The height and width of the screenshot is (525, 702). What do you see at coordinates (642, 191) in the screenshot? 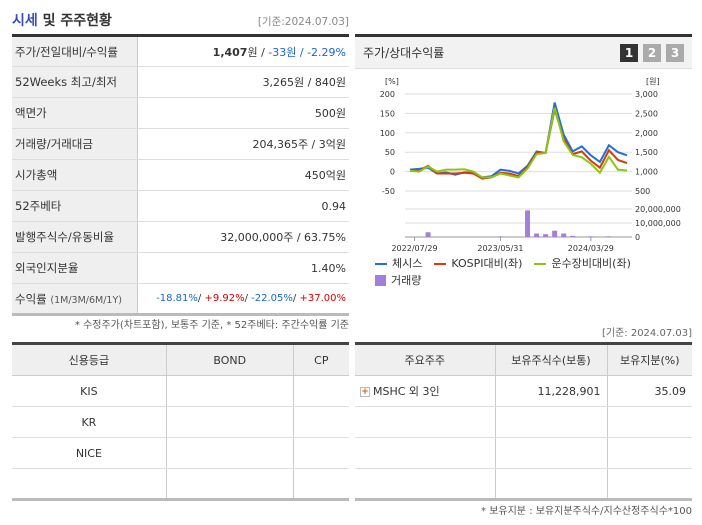
I see `y2-tick-label: 500` at bounding box center [642, 191].